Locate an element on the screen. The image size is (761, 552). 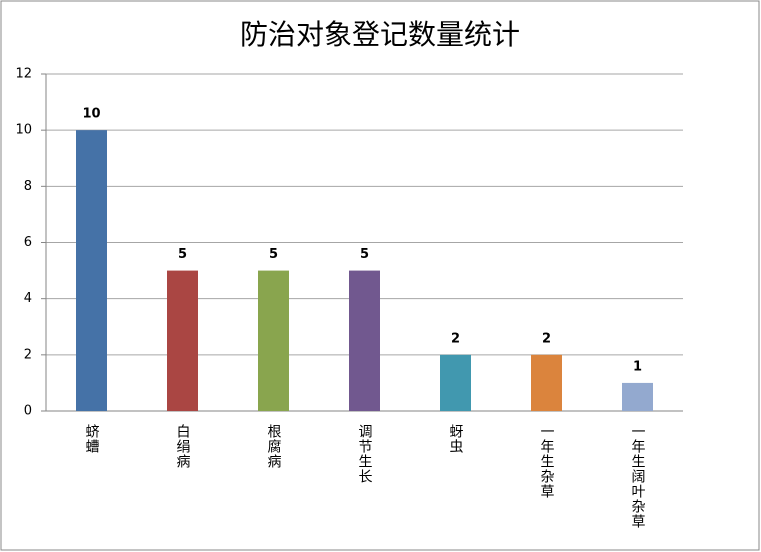
x-tick-label: 根腐病 is located at coordinates (274, 446).